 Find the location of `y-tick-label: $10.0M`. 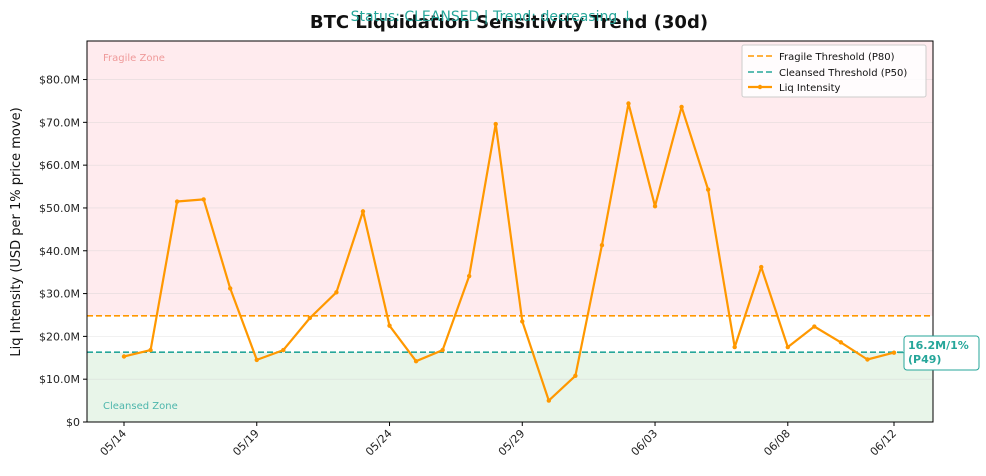

y-tick-label: $10.0M is located at coordinates (59, 379).